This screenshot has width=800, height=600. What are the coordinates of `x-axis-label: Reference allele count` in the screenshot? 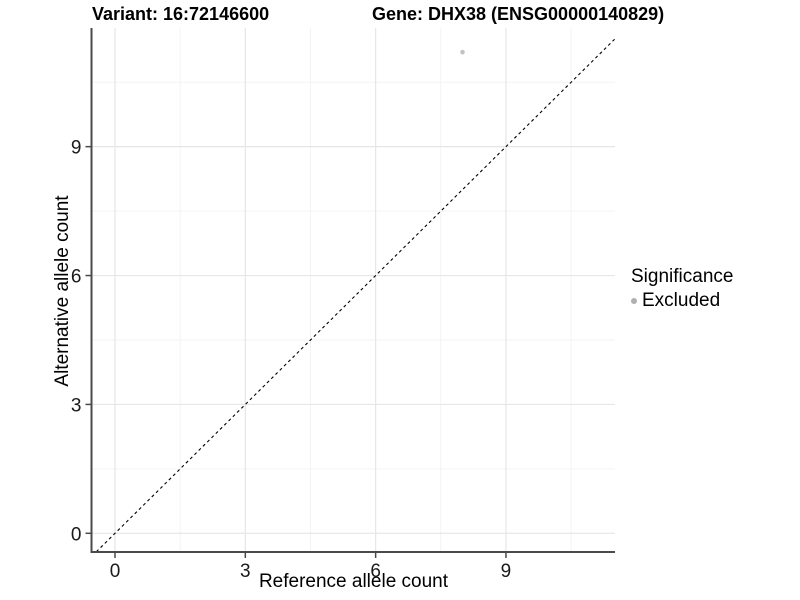 It's located at (353, 581).